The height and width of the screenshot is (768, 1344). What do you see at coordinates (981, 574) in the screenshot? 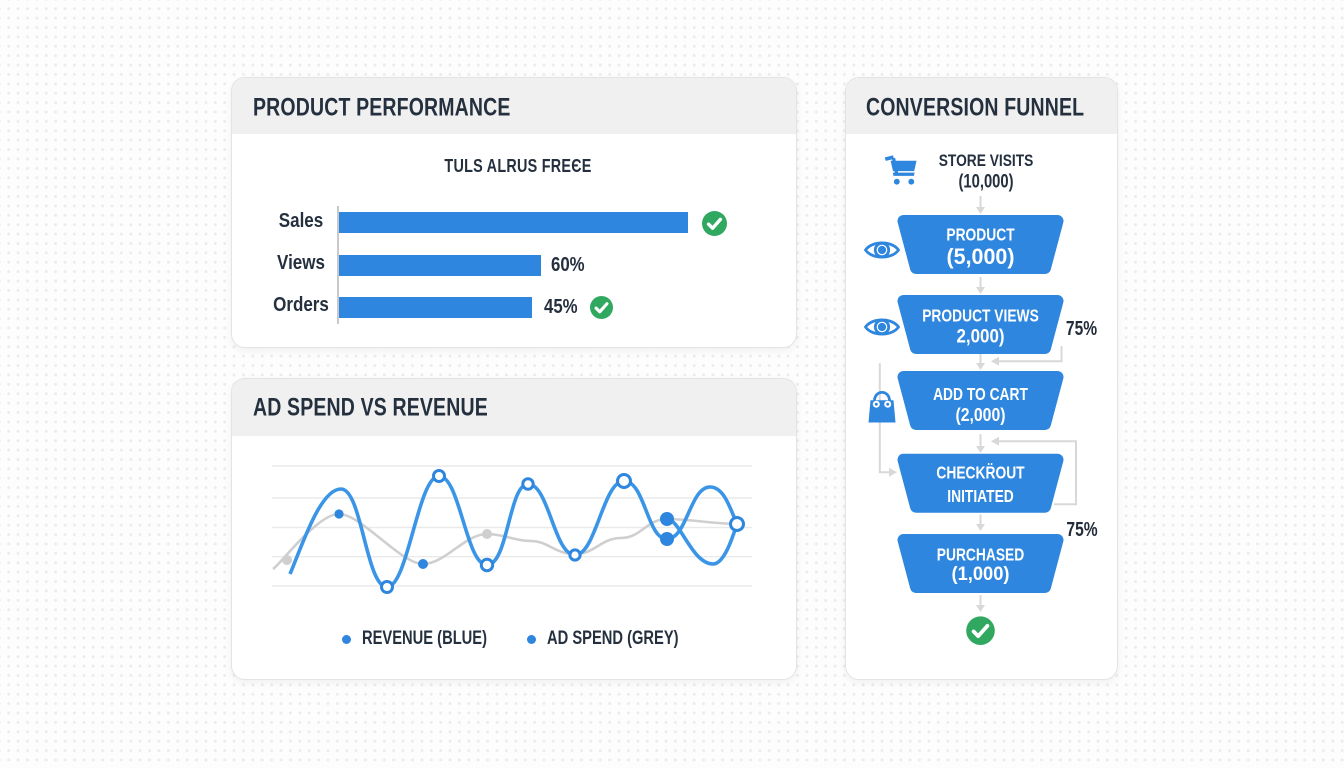
I see `svg-text: (1,000)` at bounding box center [981, 574].